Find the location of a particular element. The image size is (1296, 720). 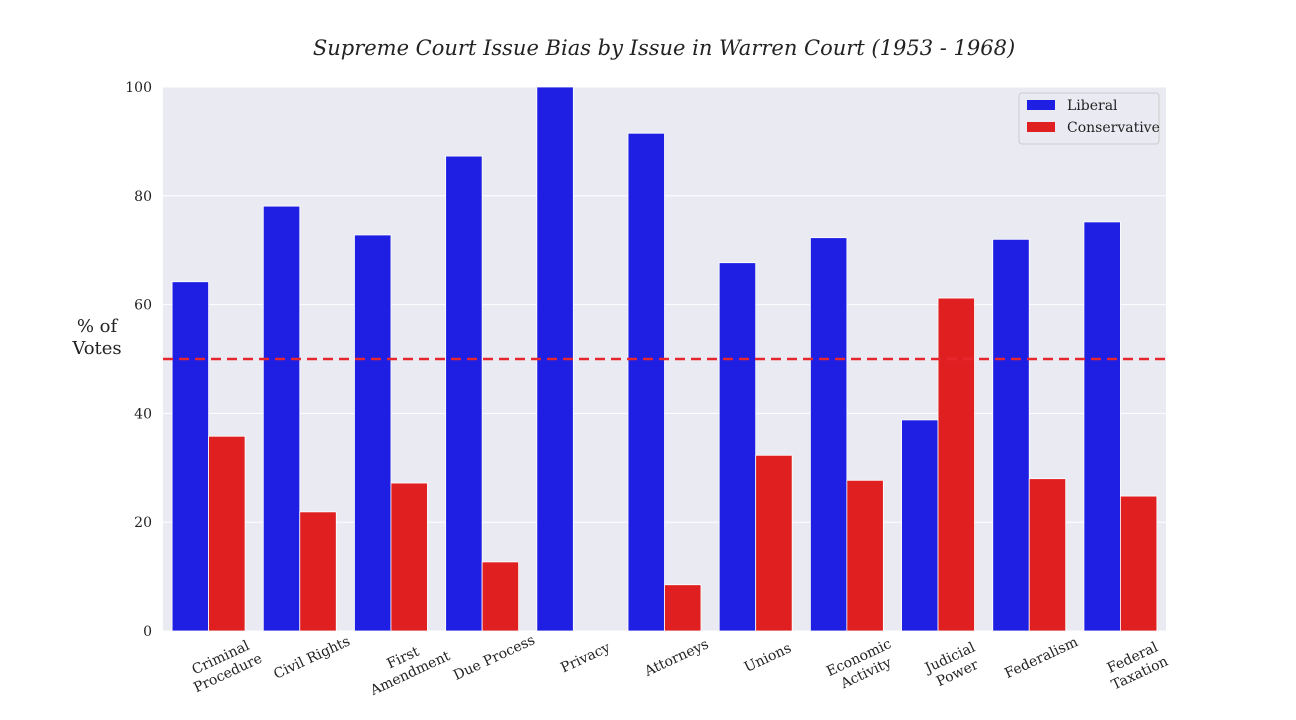

x-tick-label: Federalism is located at coordinates (1041, 658).